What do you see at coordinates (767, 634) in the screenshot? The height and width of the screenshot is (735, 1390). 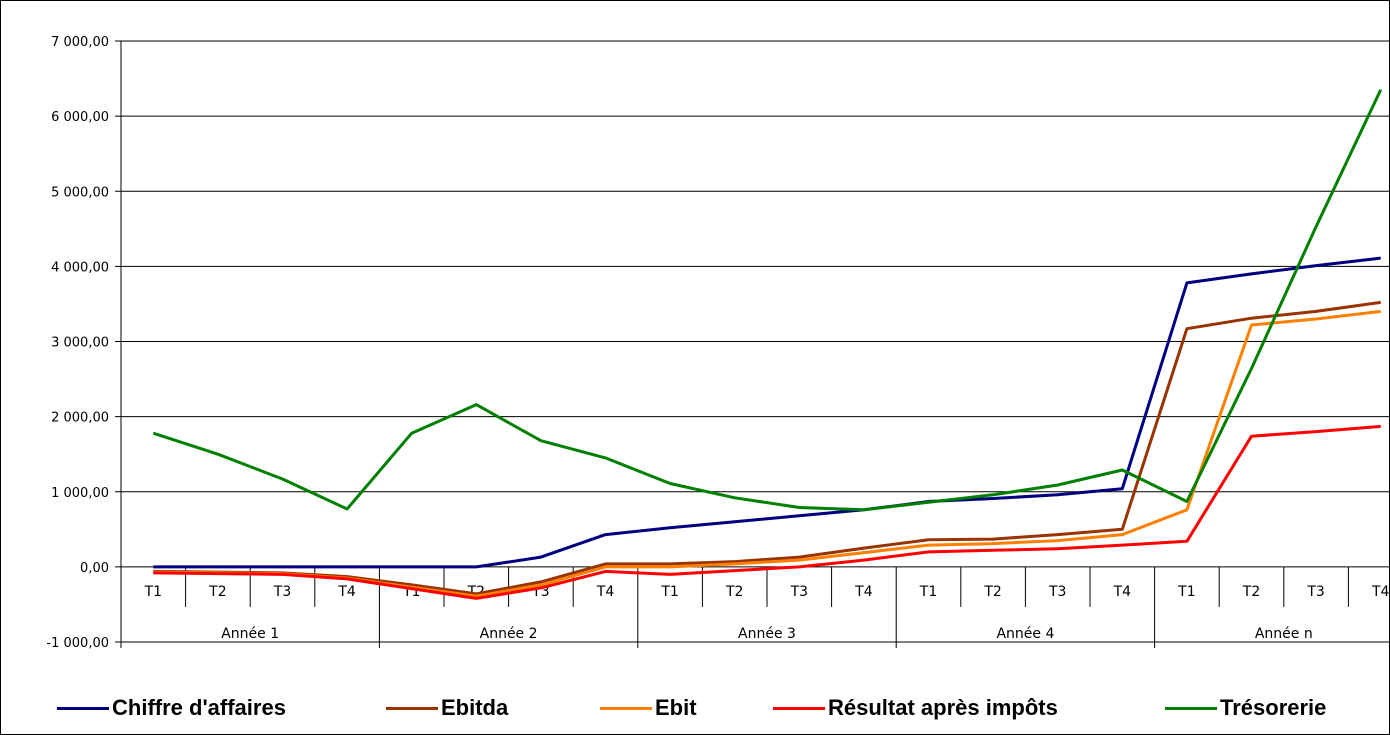 I see `x-group-label: Année 3` at bounding box center [767, 634].